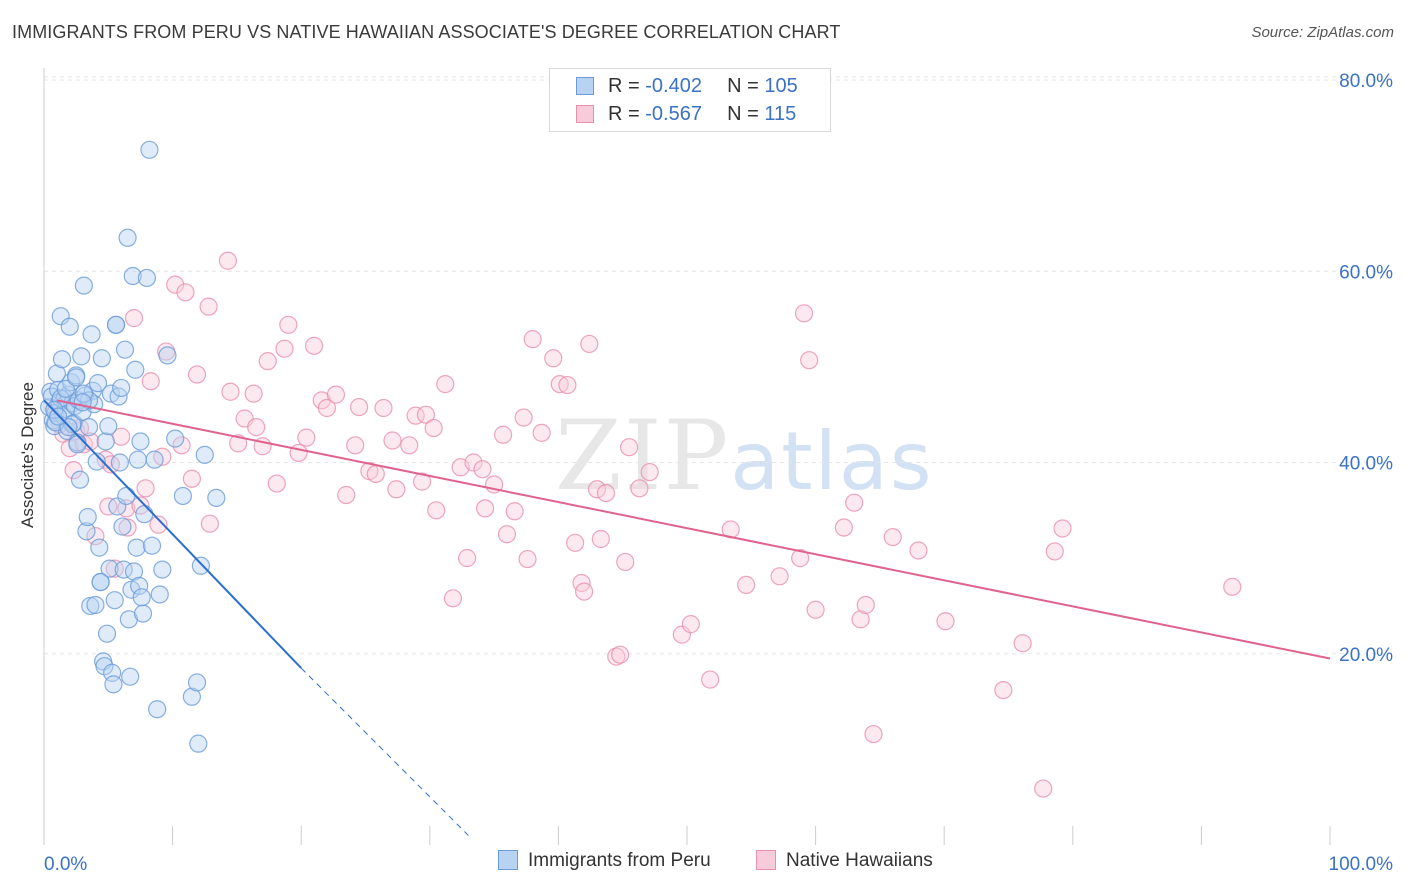 The image size is (1406, 892). I want to click on legend-item-peru: Immigrants from Peru, so click(604, 861).